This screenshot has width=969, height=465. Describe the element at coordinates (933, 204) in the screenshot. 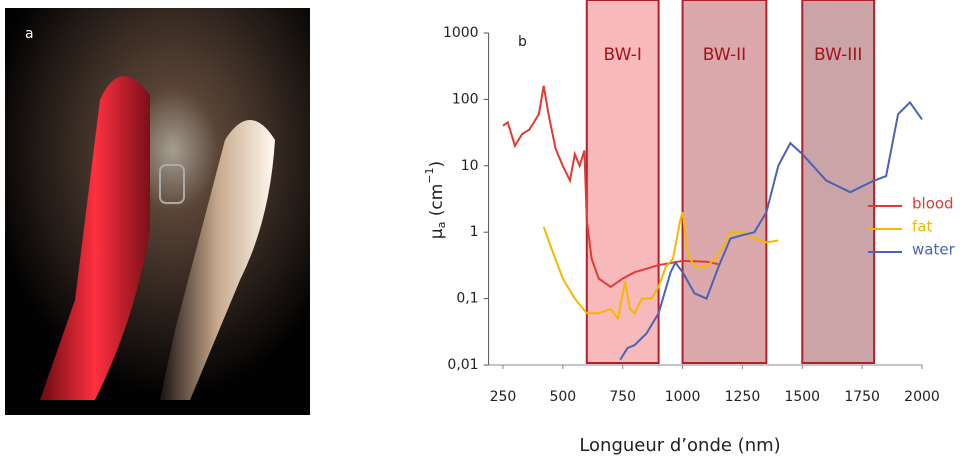

I see `legend-label: blood` at that location.